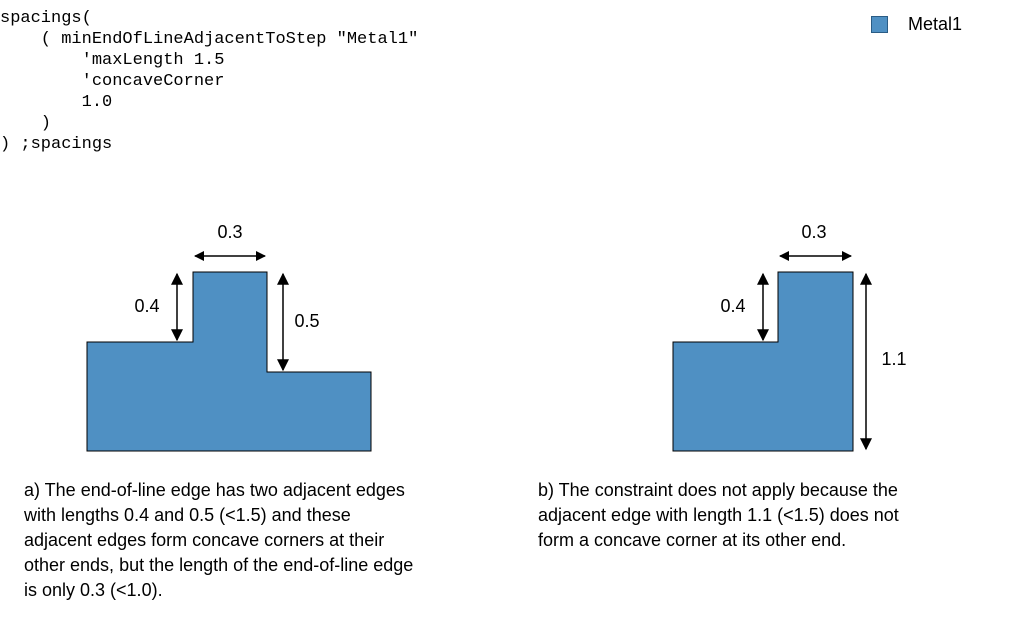 The width and height of the screenshot is (1013, 622). Describe the element at coordinates (112, 60) in the screenshot. I see `code-line: 'maxLength 1.5` at that location.